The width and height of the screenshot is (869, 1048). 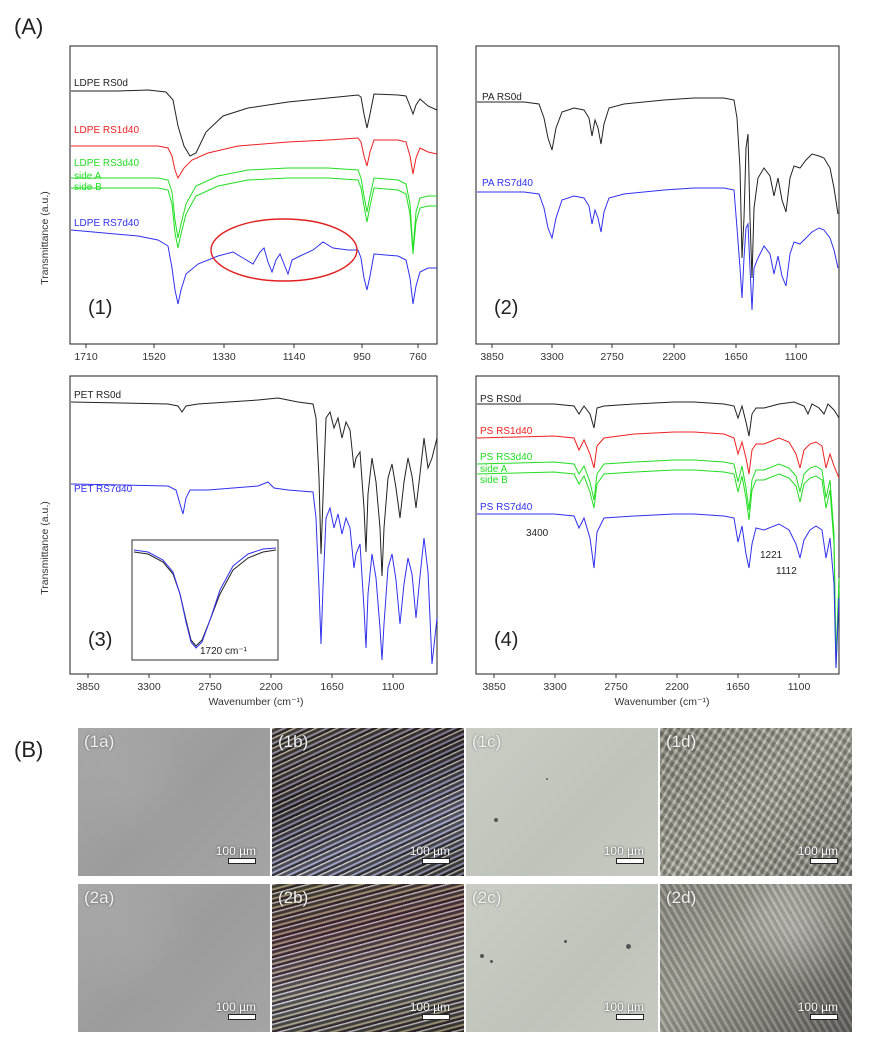 What do you see at coordinates (658, 455) in the screenshot?
I see `series-line-ps-rs1d40` at bounding box center [658, 455].